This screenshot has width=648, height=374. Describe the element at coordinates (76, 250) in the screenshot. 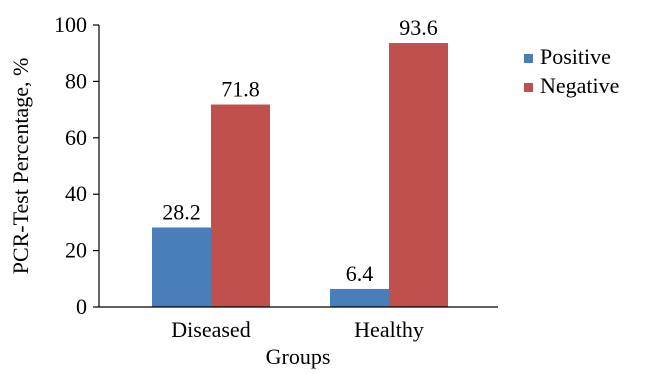

I see `y-tick-label-20: 20` at that location.